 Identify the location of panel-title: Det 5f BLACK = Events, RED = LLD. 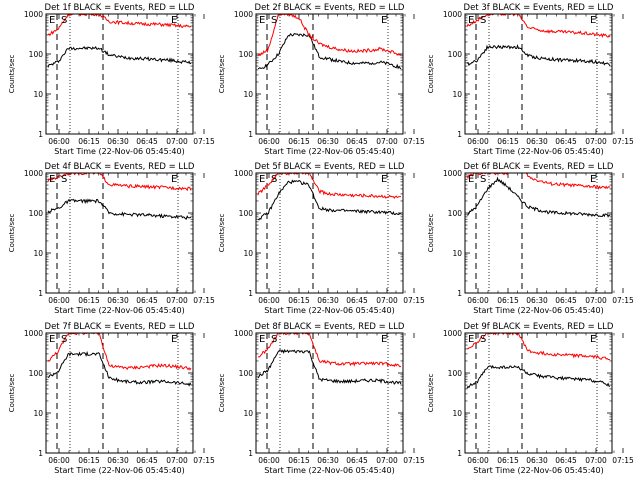
(330, 167).